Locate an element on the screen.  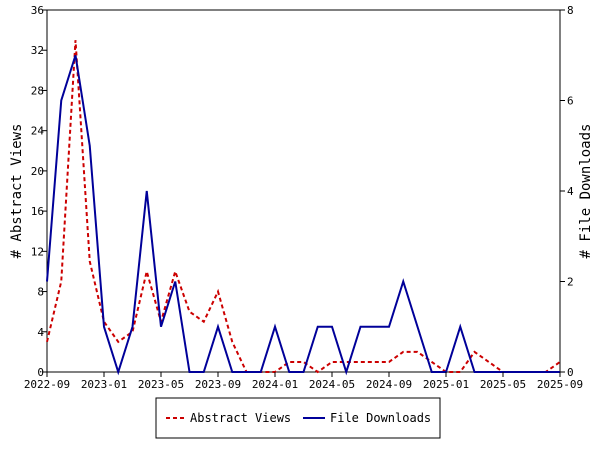
right-y-tick-label-4: 4 is located at coordinates (570, 191).